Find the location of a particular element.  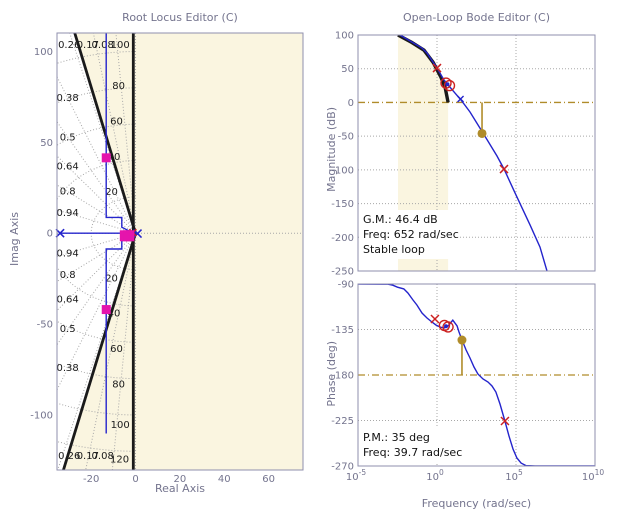

root-locus-title: Root Locus Editor (C) is located at coordinates (180, 17).